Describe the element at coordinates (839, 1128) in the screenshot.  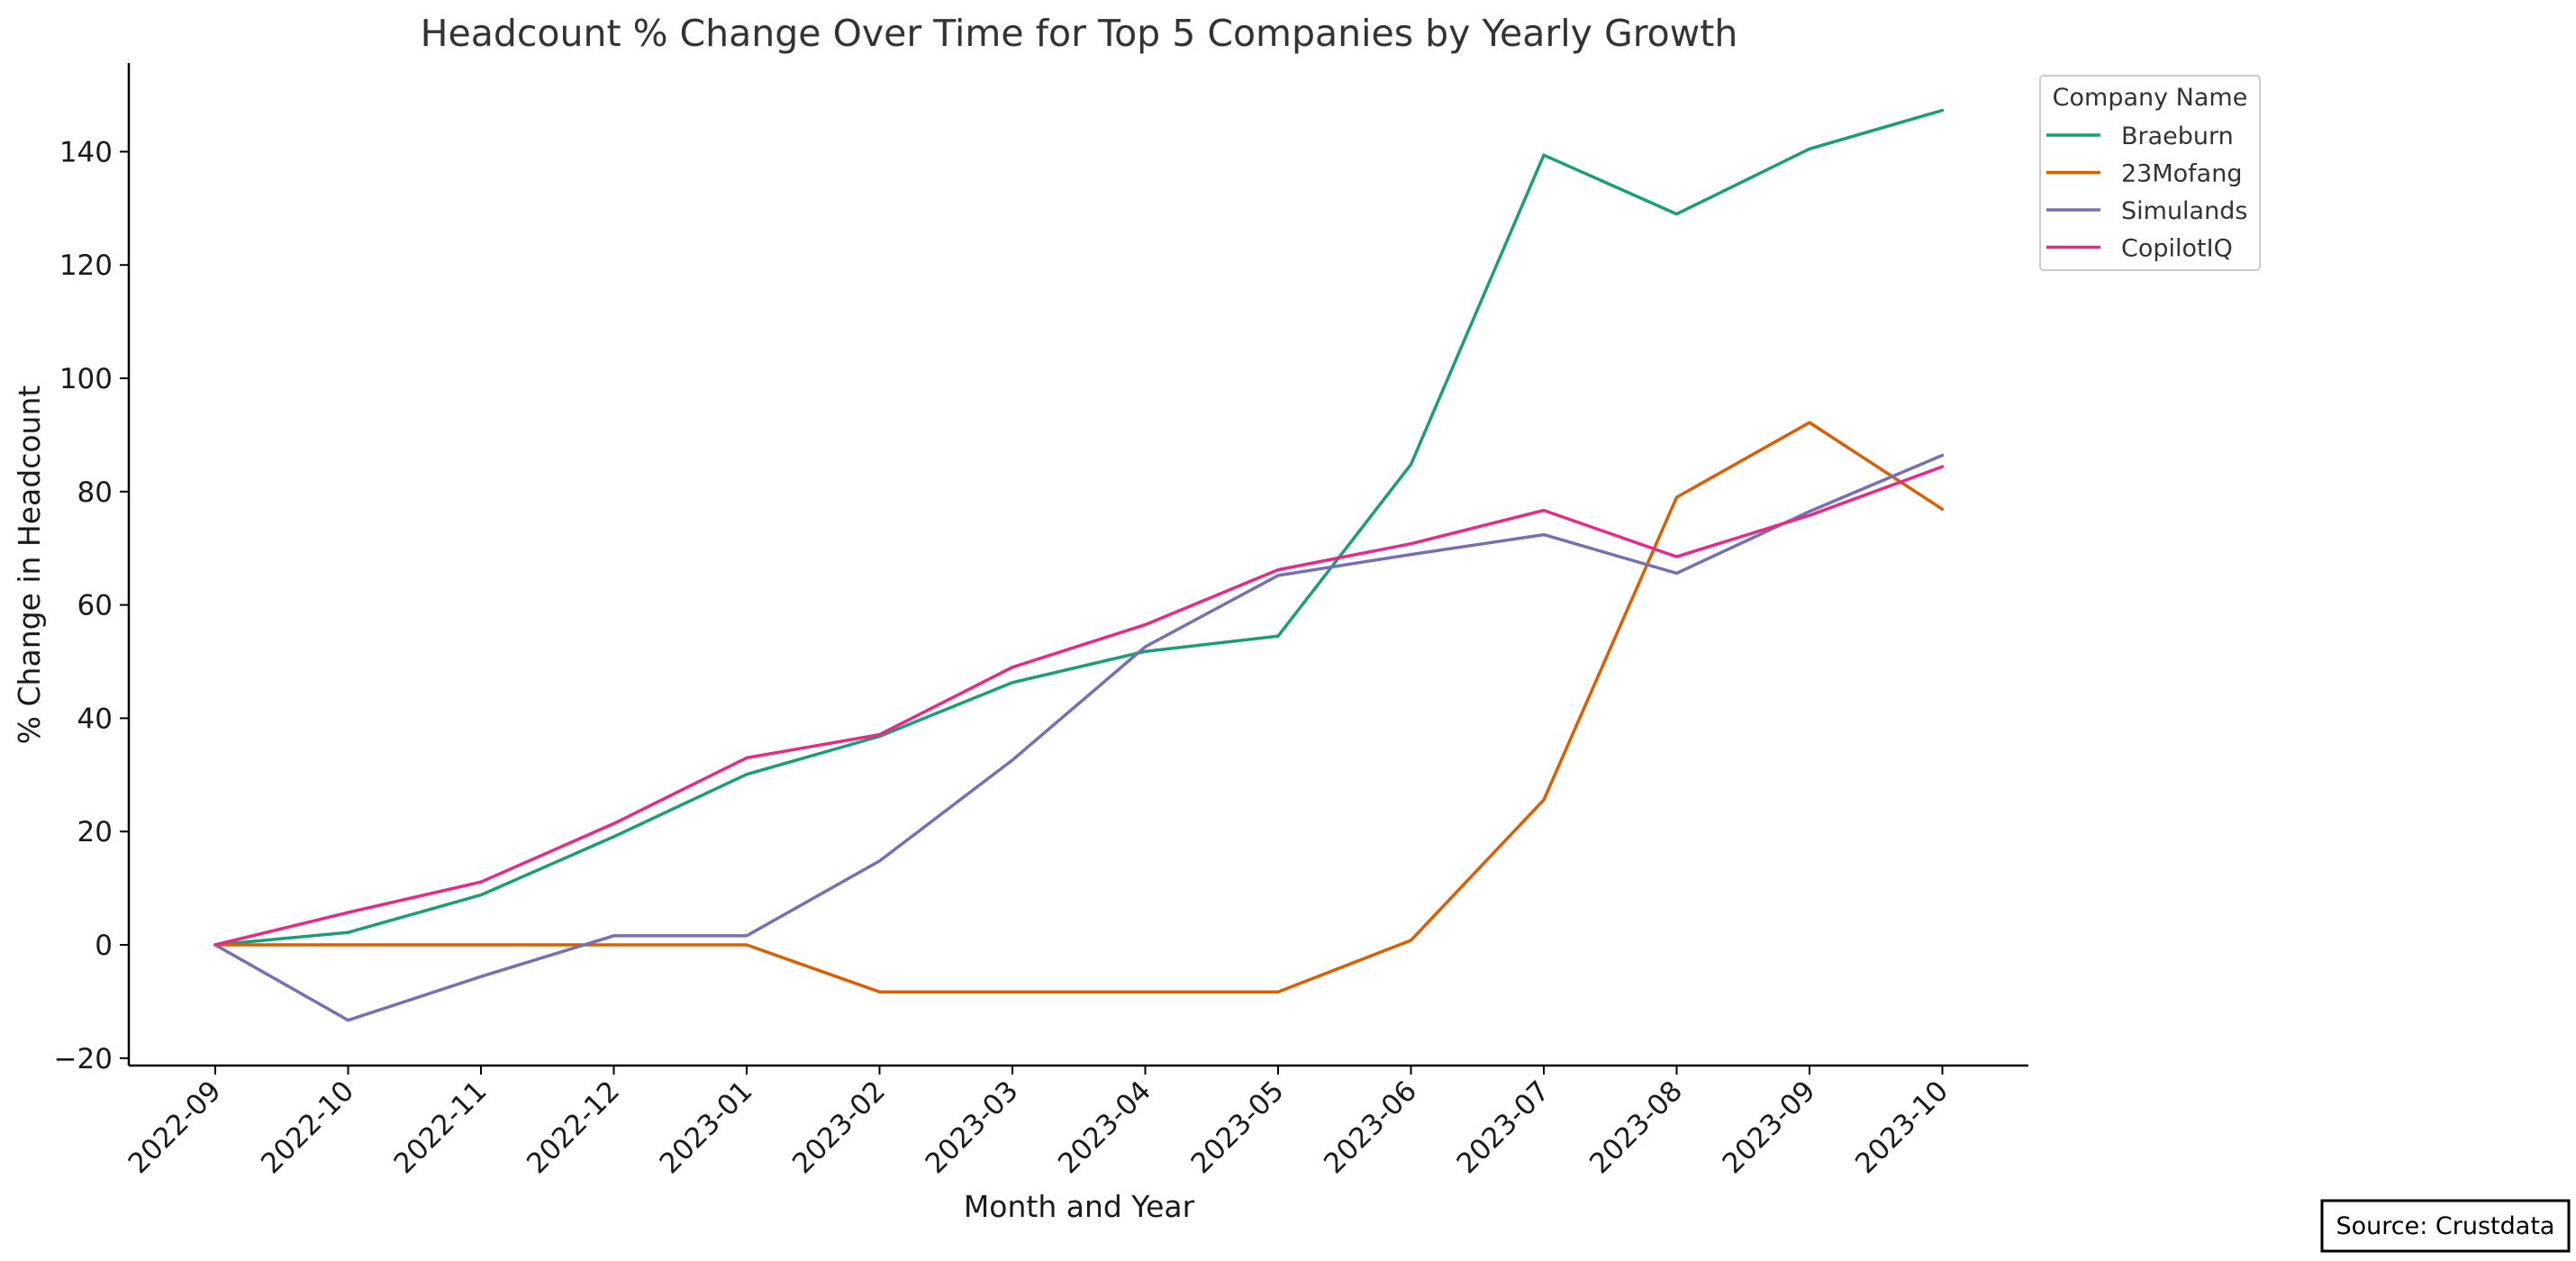
I see `x-tick-label: 2023-02` at that location.